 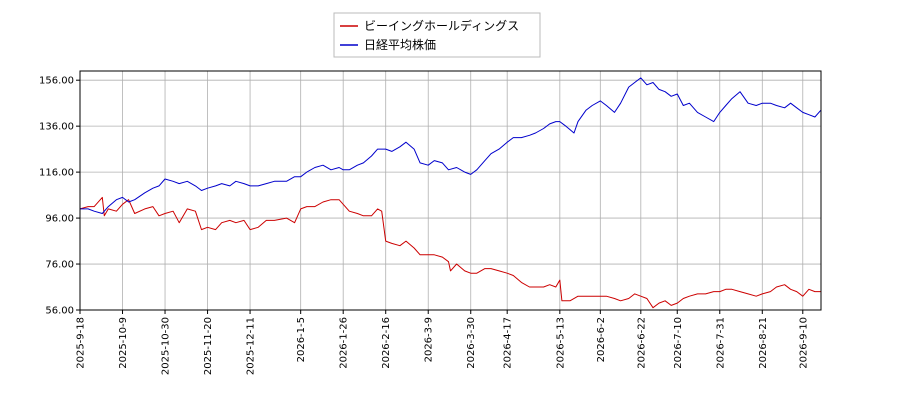 I want to click on x-tick-label: 2025-11-20, so click(x=208, y=346).